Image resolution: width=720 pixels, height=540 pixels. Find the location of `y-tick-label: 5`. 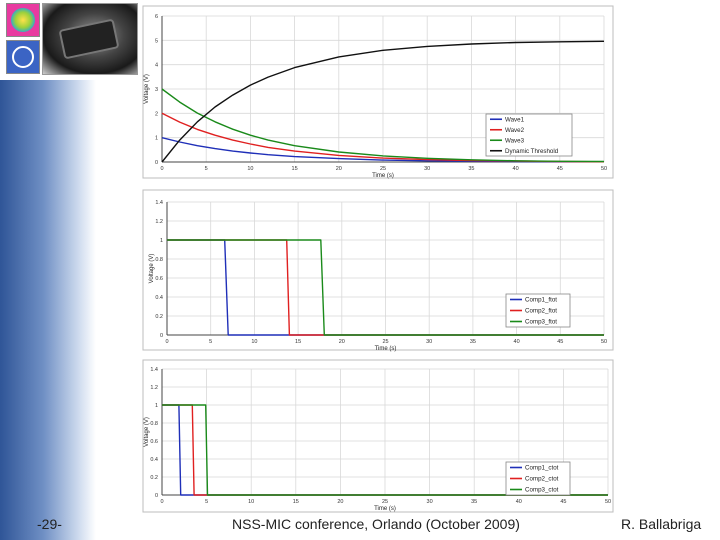

y-tick-label: 5 is located at coordinates (156, 41).